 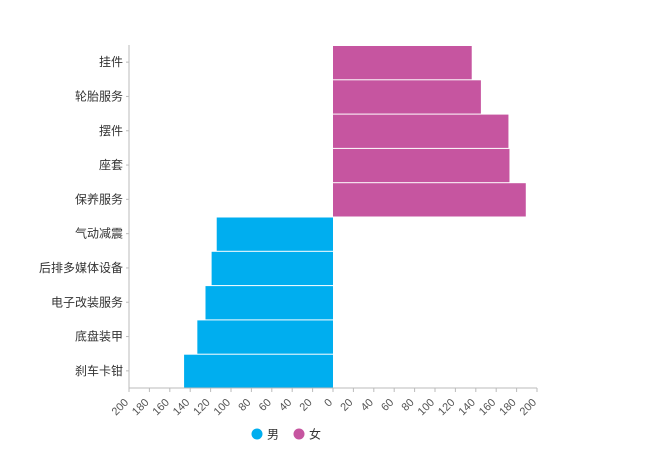 I want to click on legend-label-0: 男, so click(x=273, y=435).